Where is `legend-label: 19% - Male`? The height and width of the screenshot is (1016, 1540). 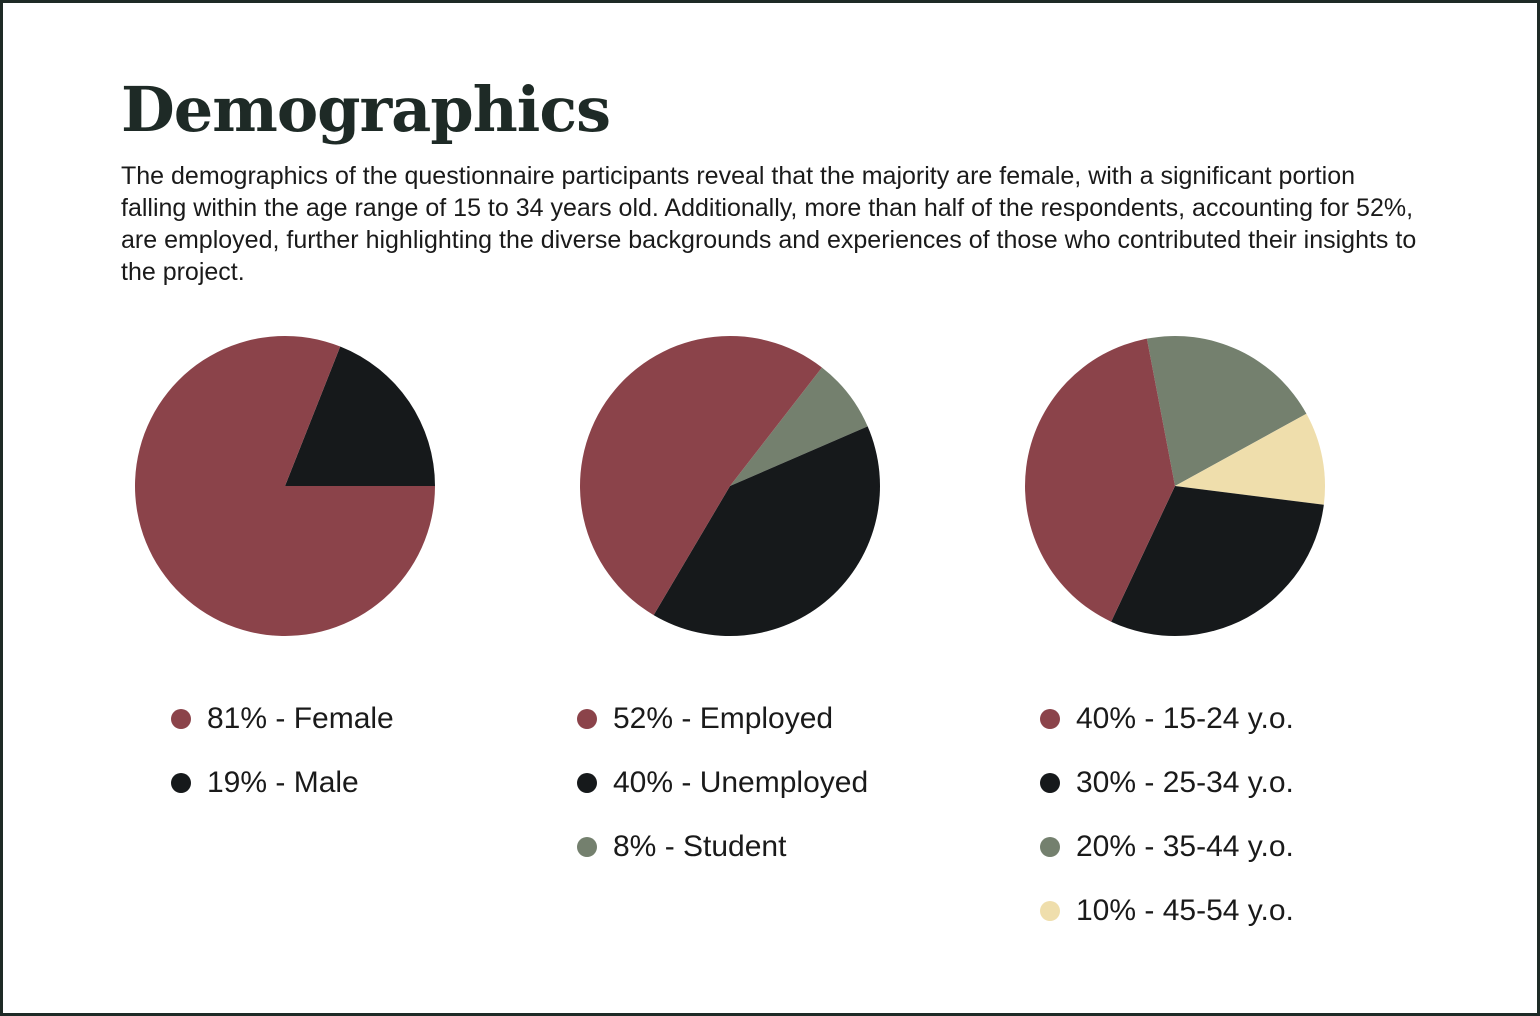
legend-label: 19% - Male is located at coordinates (283, 782).